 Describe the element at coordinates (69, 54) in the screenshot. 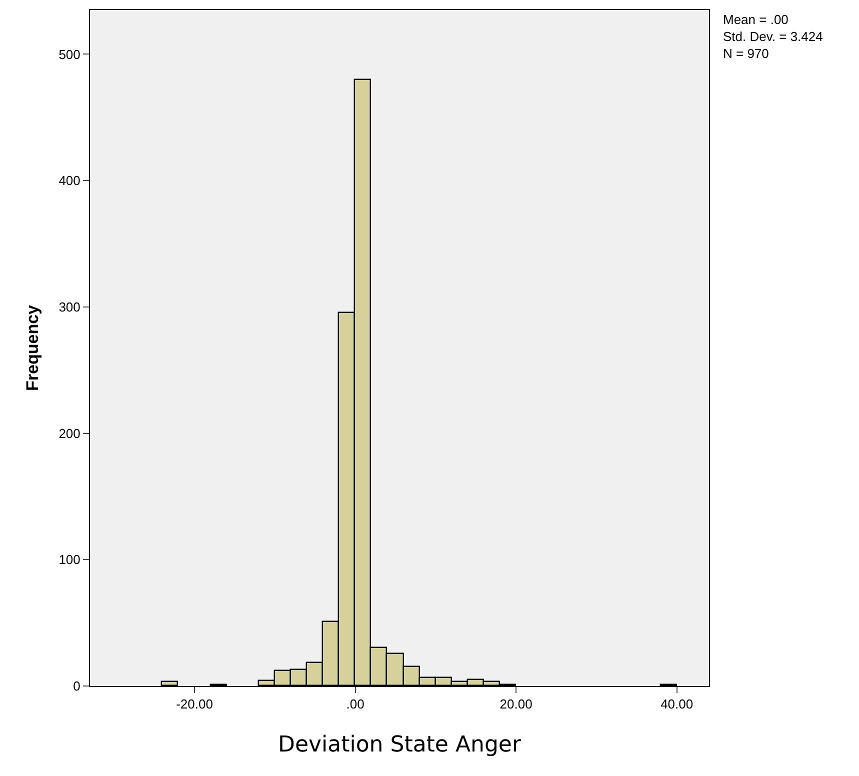

I see `y-tick-label: 500` at that location.